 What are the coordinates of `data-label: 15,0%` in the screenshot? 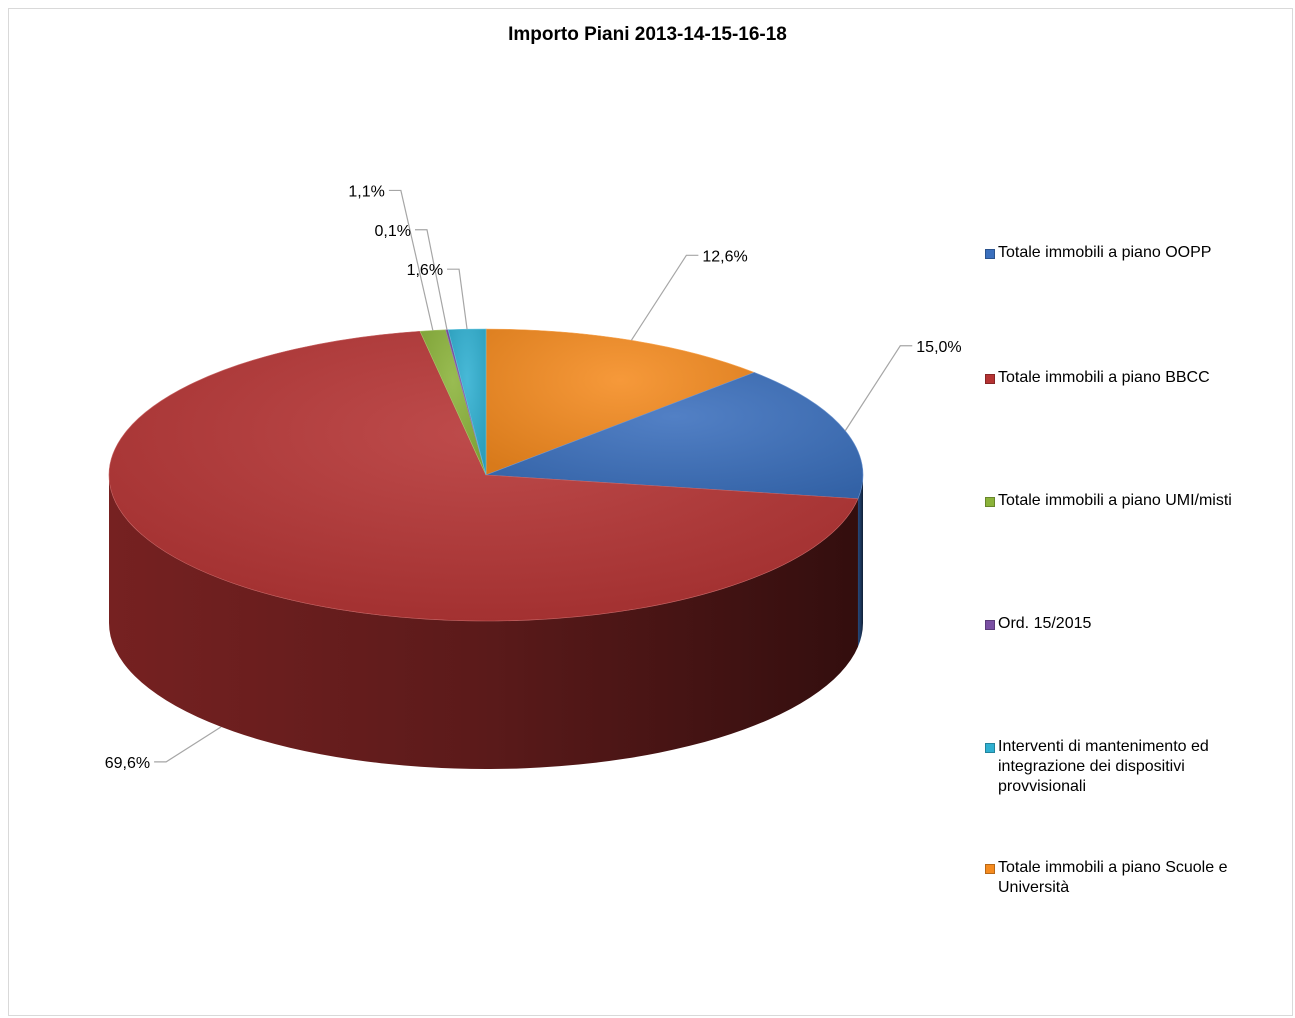 It's located at (938, 347).